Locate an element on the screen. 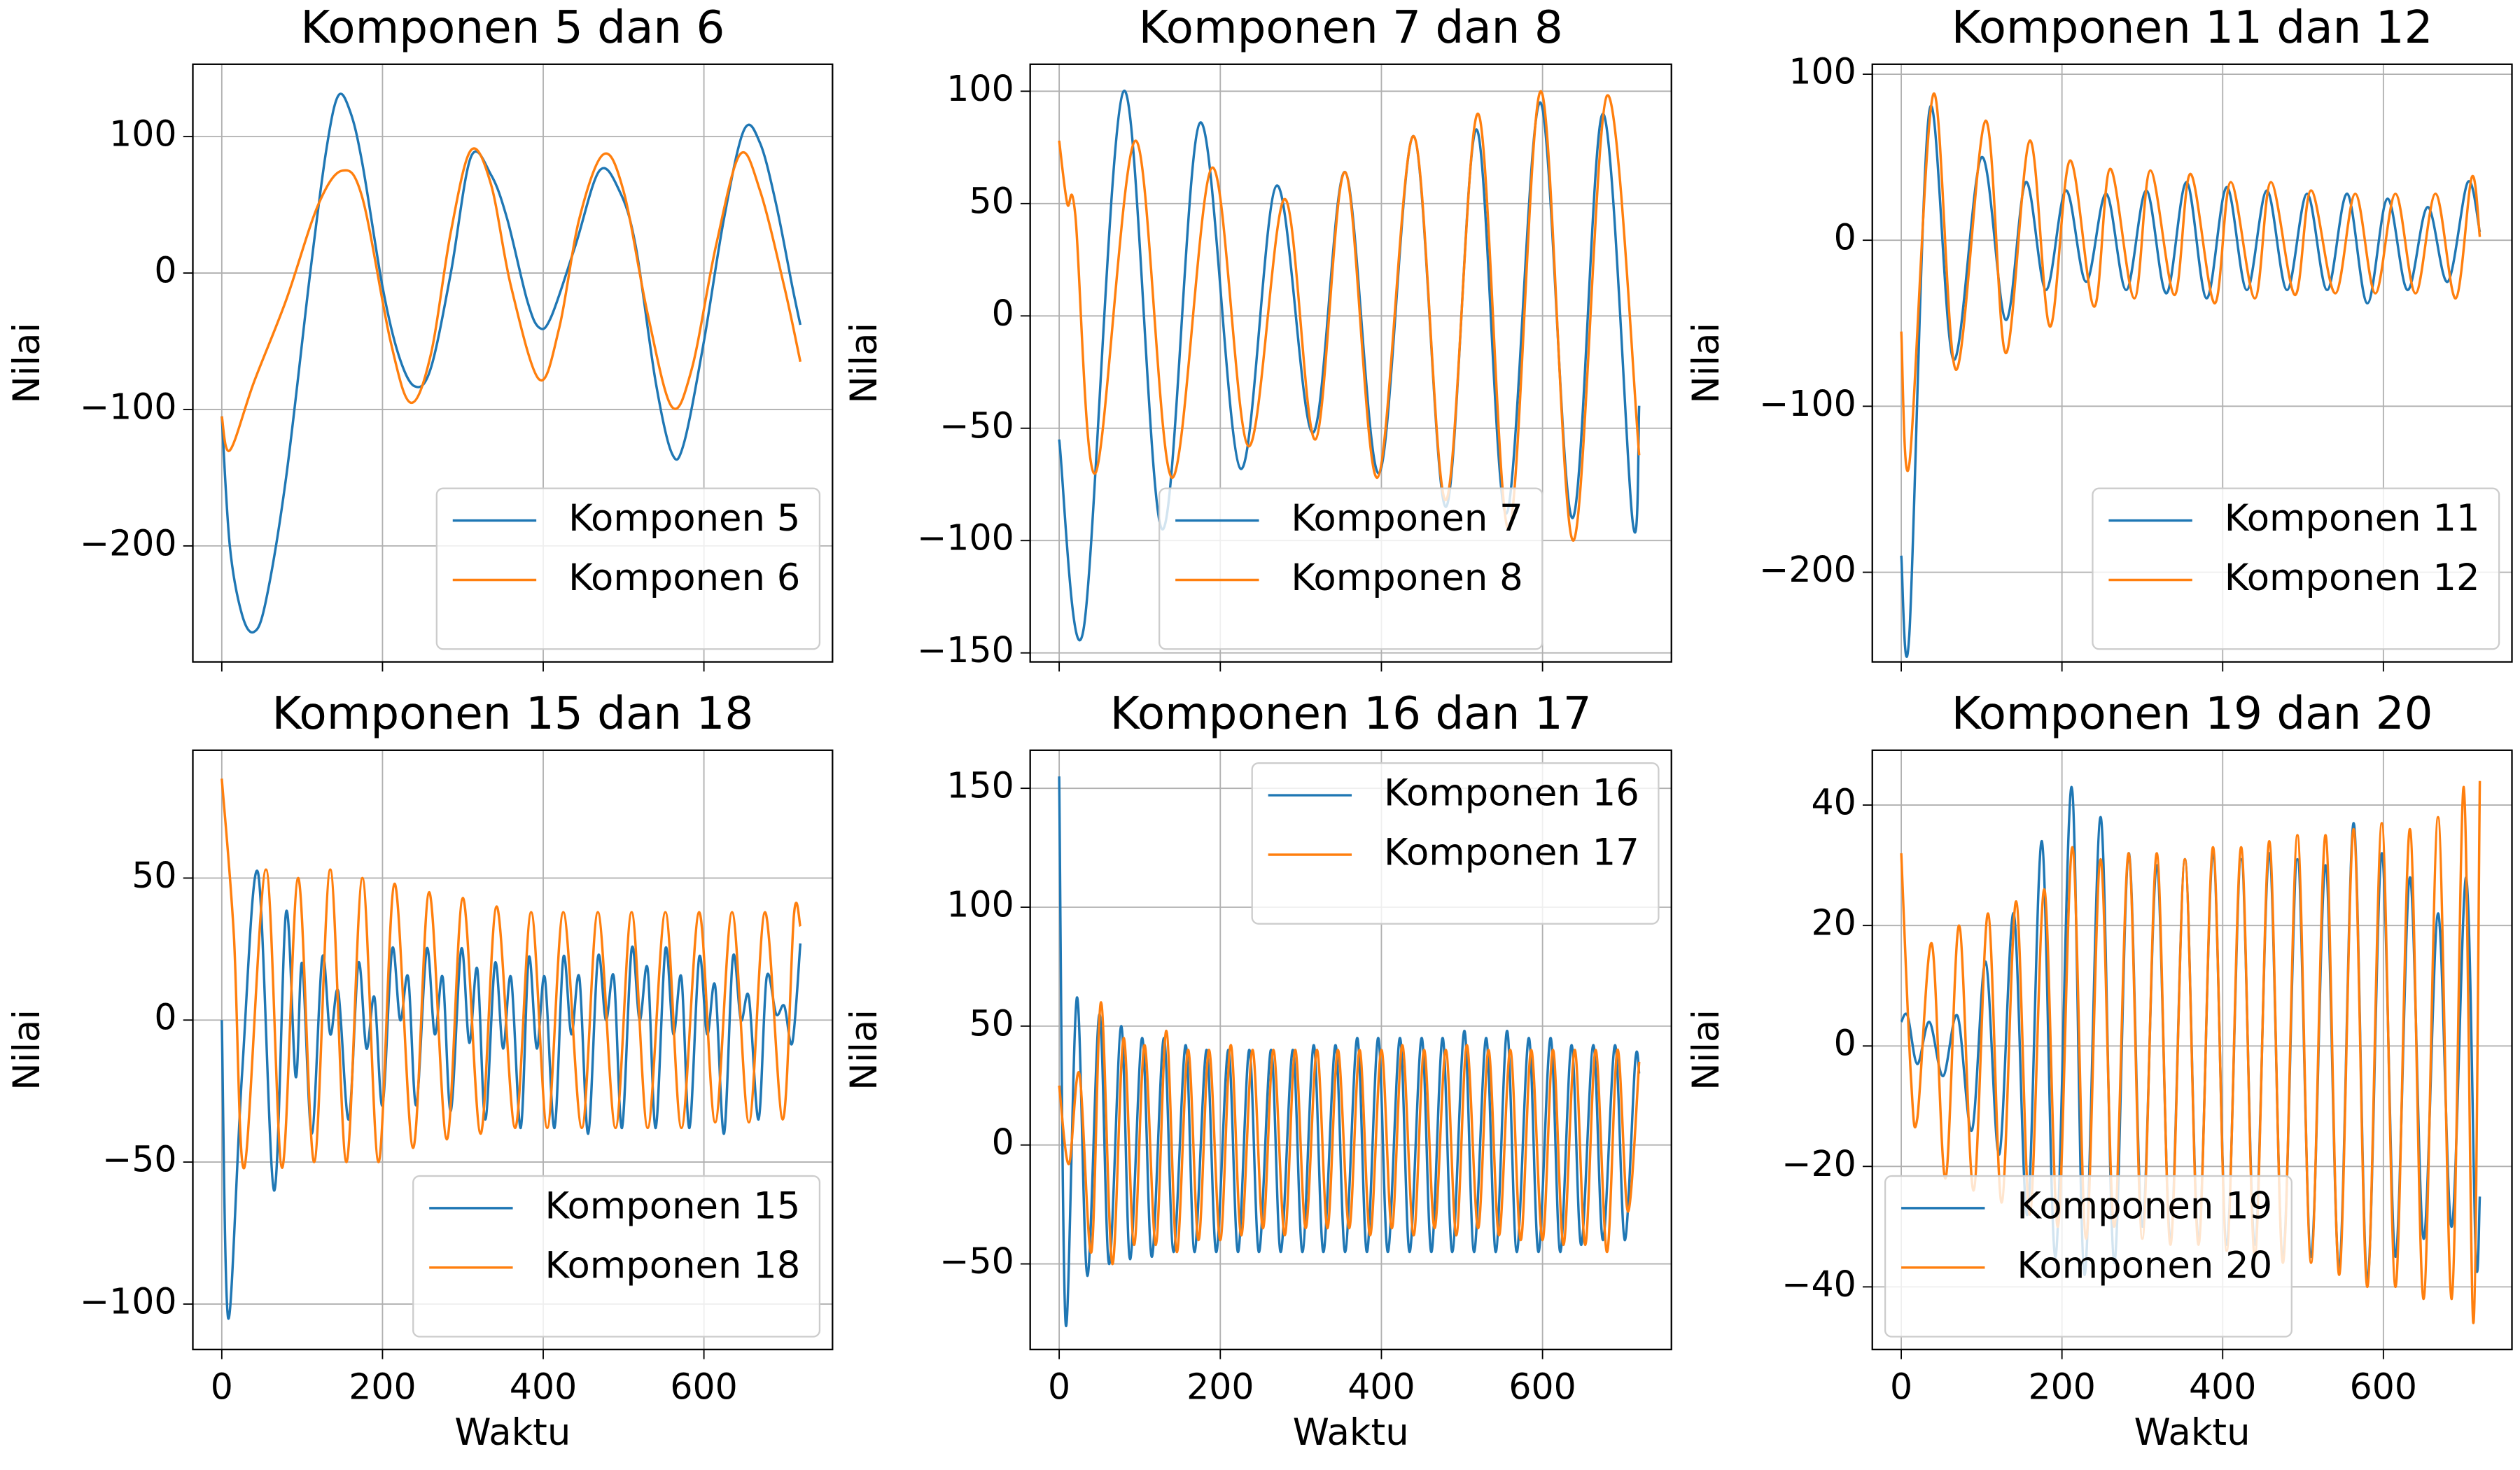  legend-label: Komponen 12 is located at coordinates (2352, 577).